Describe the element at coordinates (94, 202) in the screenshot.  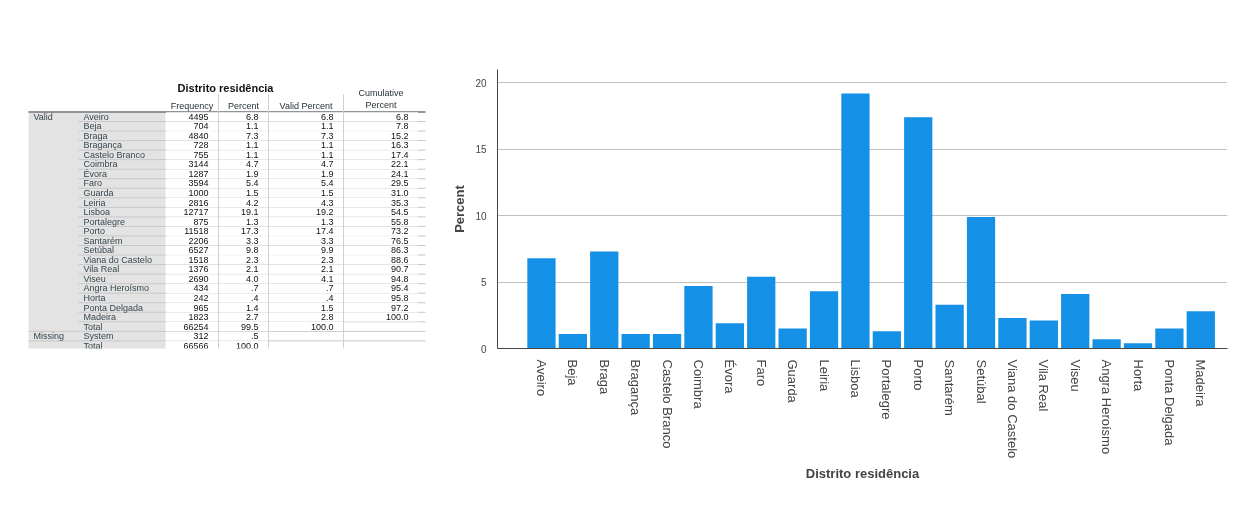
I see `y-tick-label: Leiria` at that location.